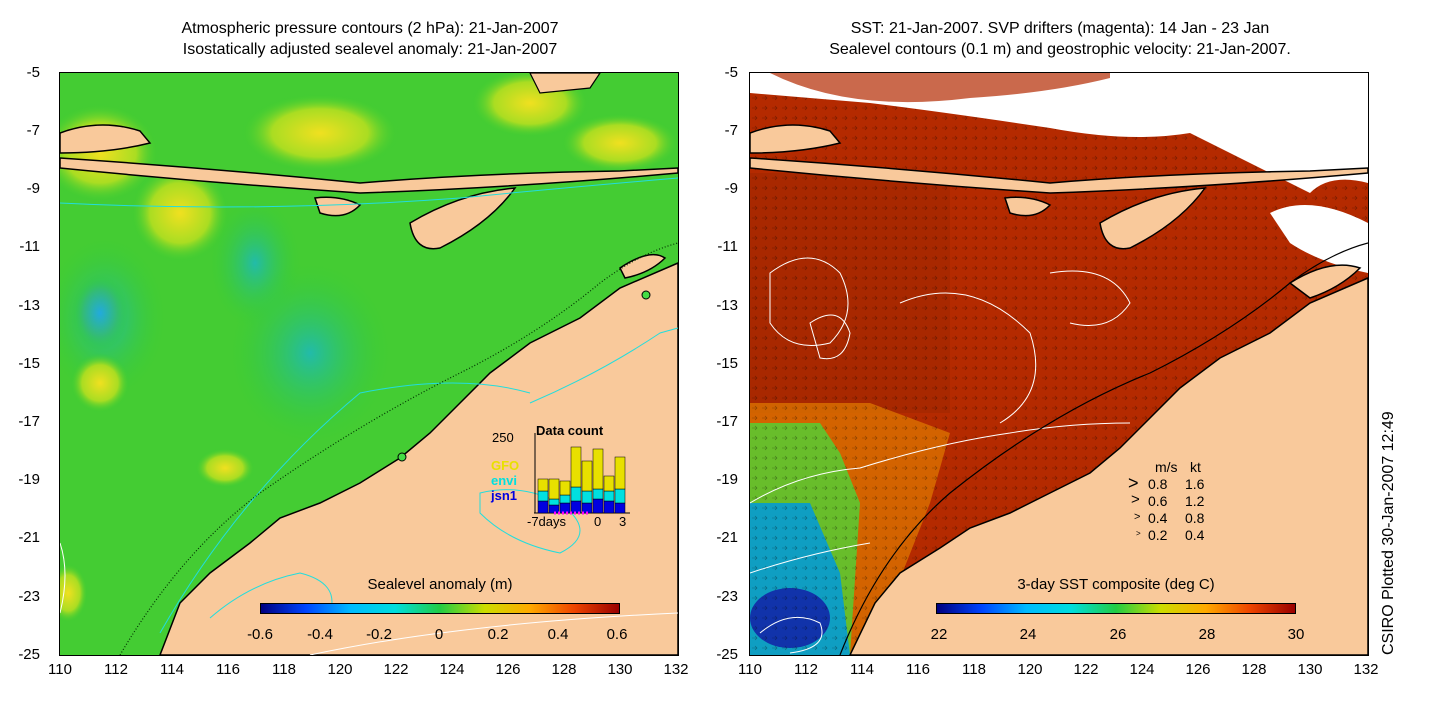 This screenshot has width=1440, height=720. I want to click on right-colorbar-title: 3-day SST composite (deg C), so click(1116, 584).